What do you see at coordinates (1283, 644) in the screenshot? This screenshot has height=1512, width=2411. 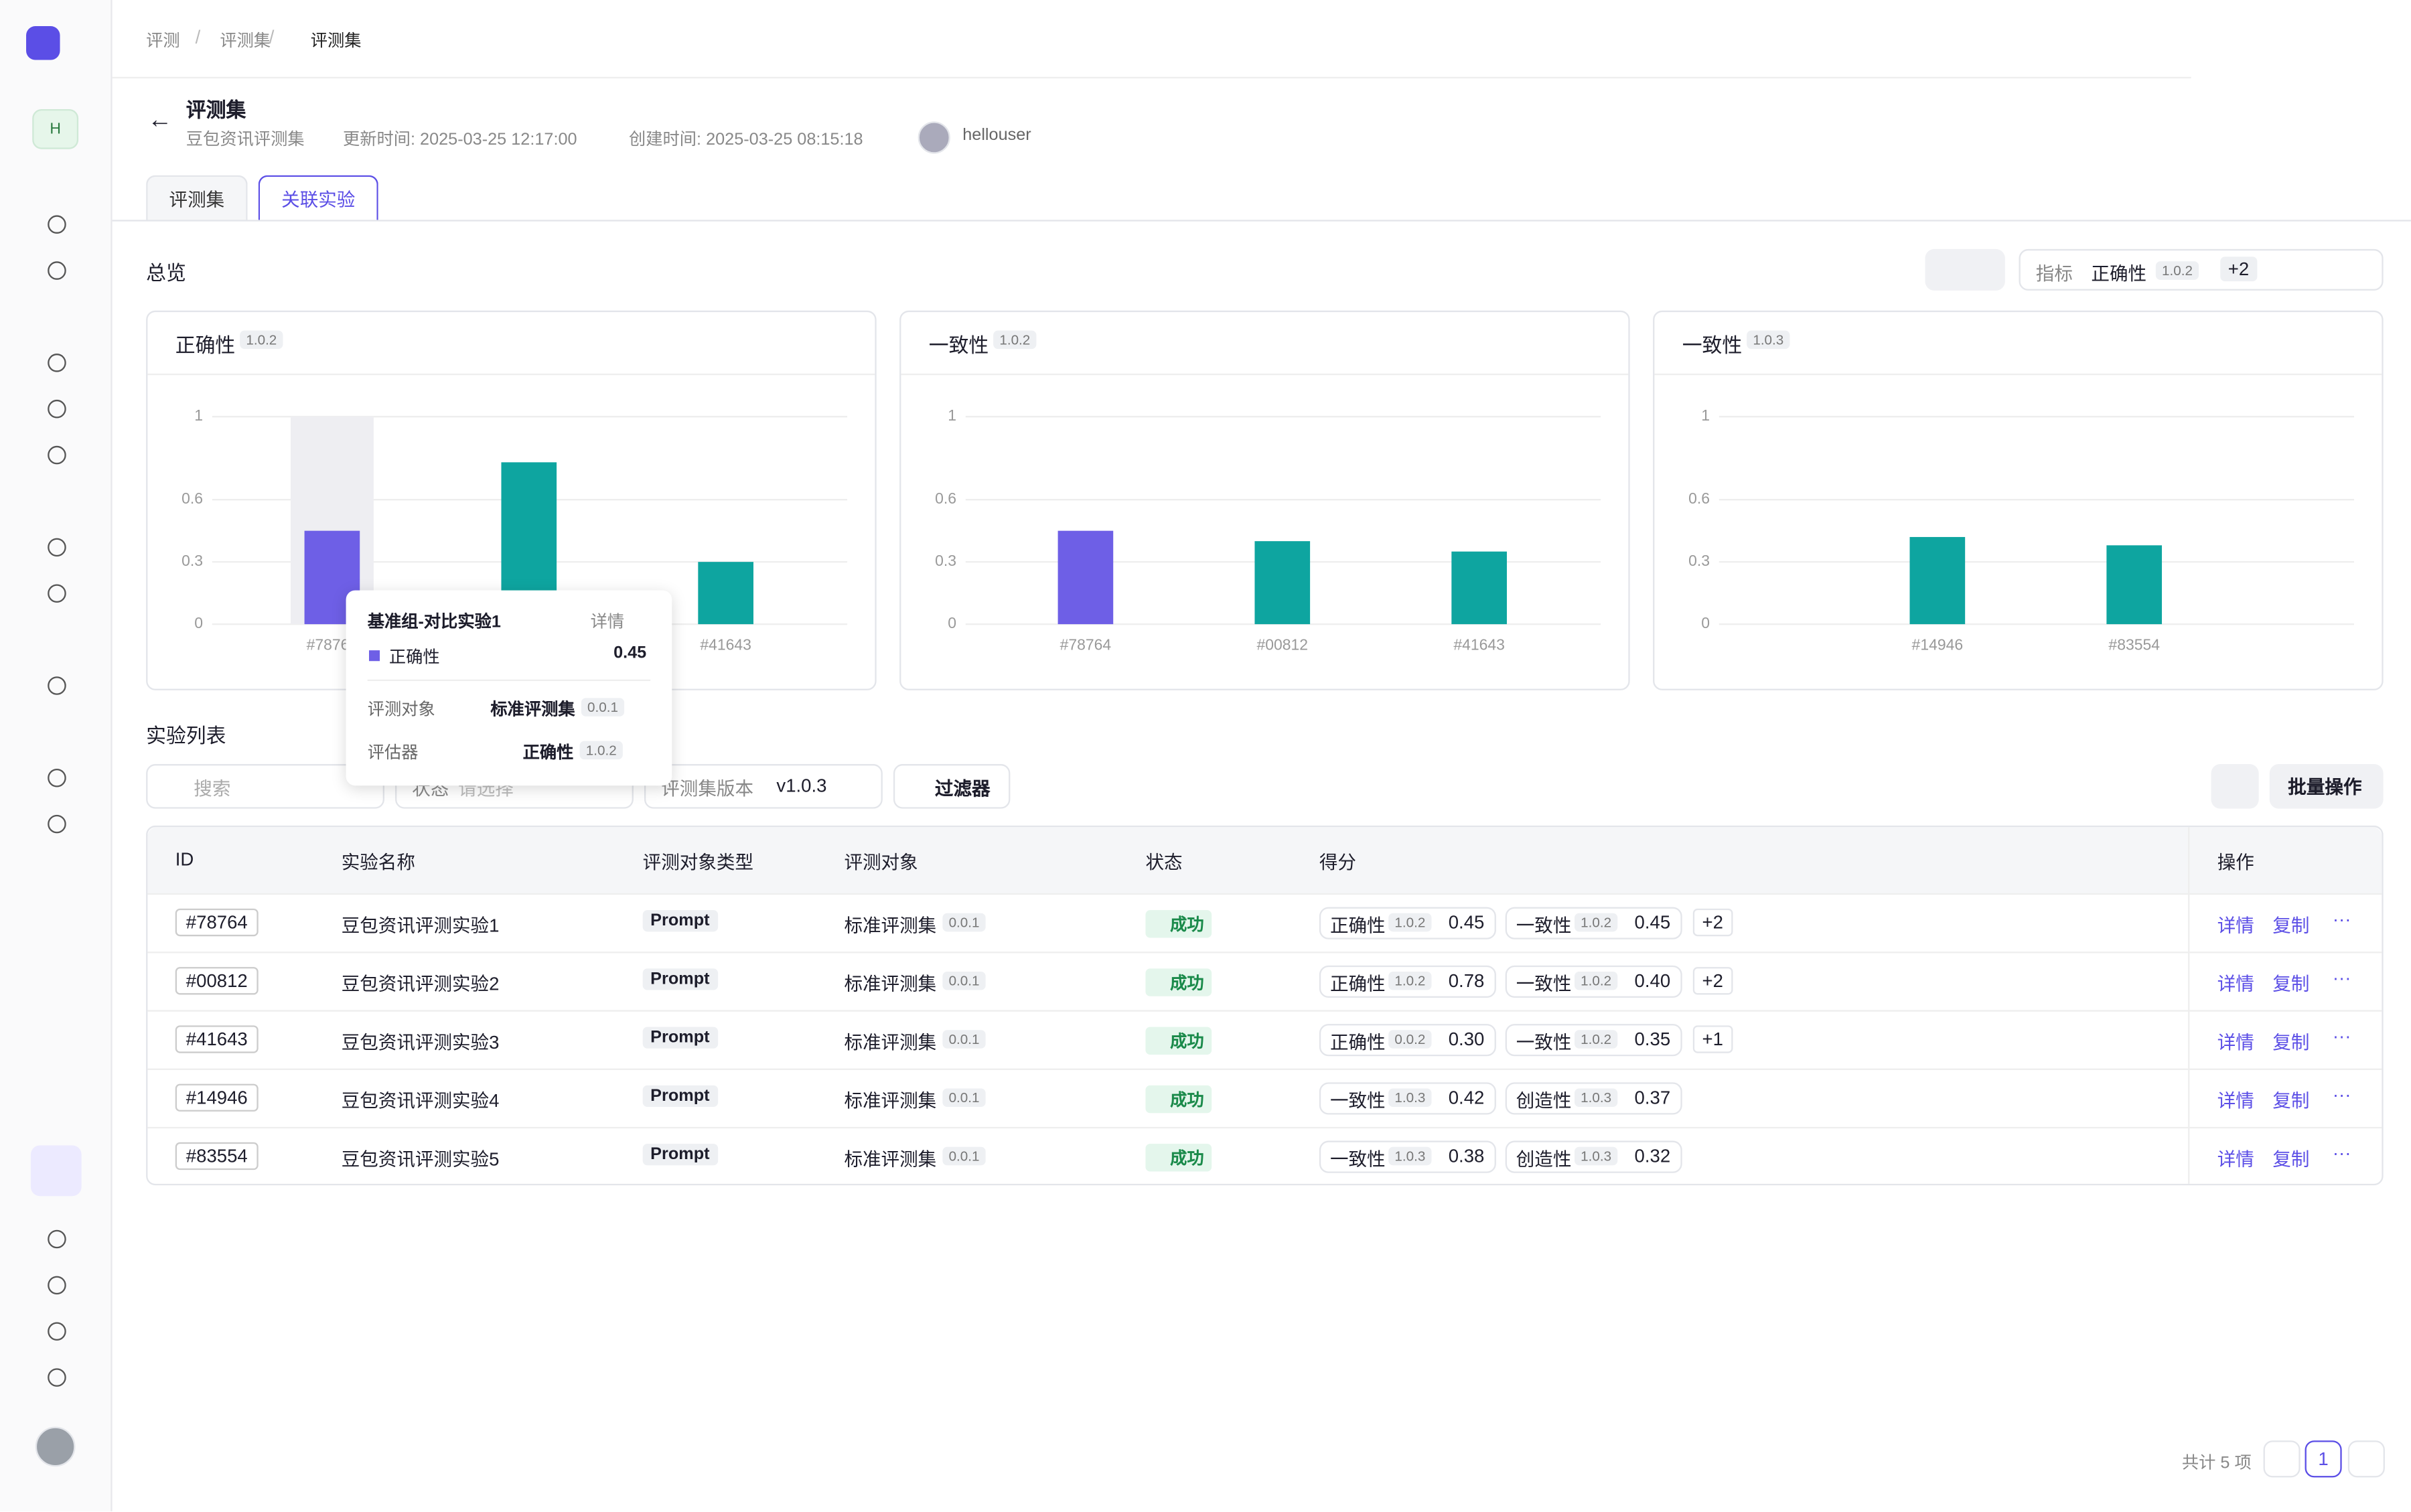 I see `x-tick-label: #00812` at bounding box center [1283, 644].